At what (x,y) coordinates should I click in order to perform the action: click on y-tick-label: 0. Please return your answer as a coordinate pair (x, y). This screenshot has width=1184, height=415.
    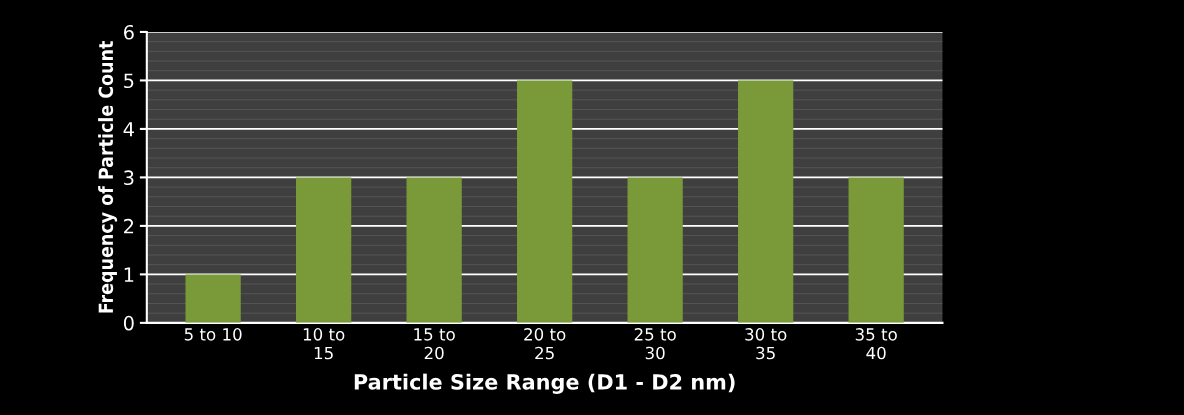
    Looking at the image, I should click on (128, 323).